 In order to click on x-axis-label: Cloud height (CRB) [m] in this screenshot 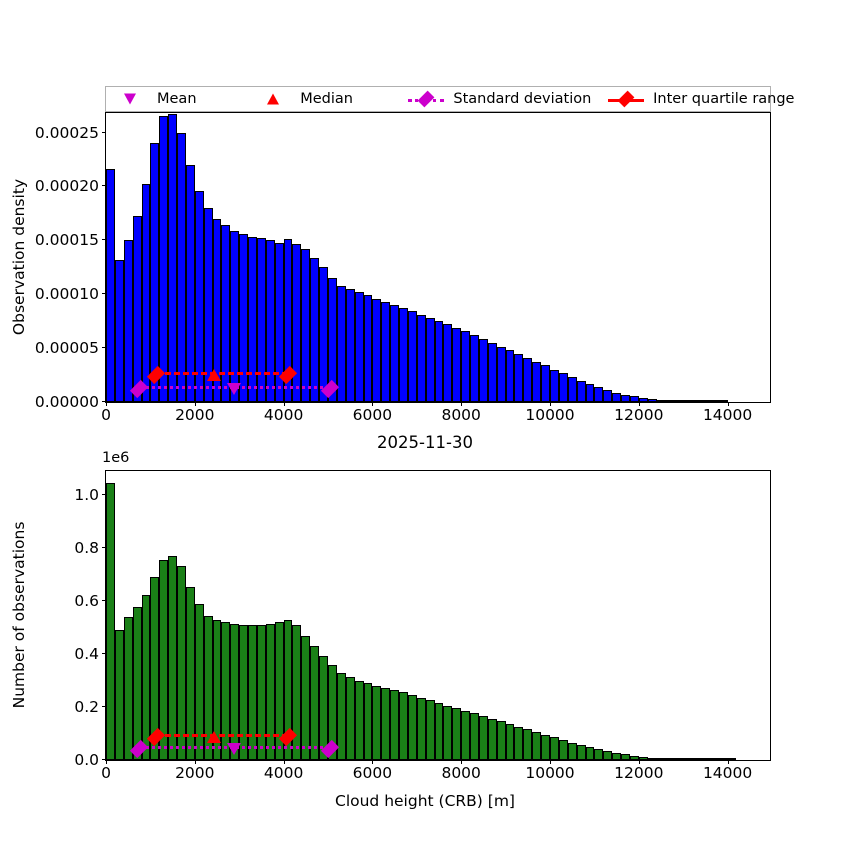, I will do `click(425, 801)`.